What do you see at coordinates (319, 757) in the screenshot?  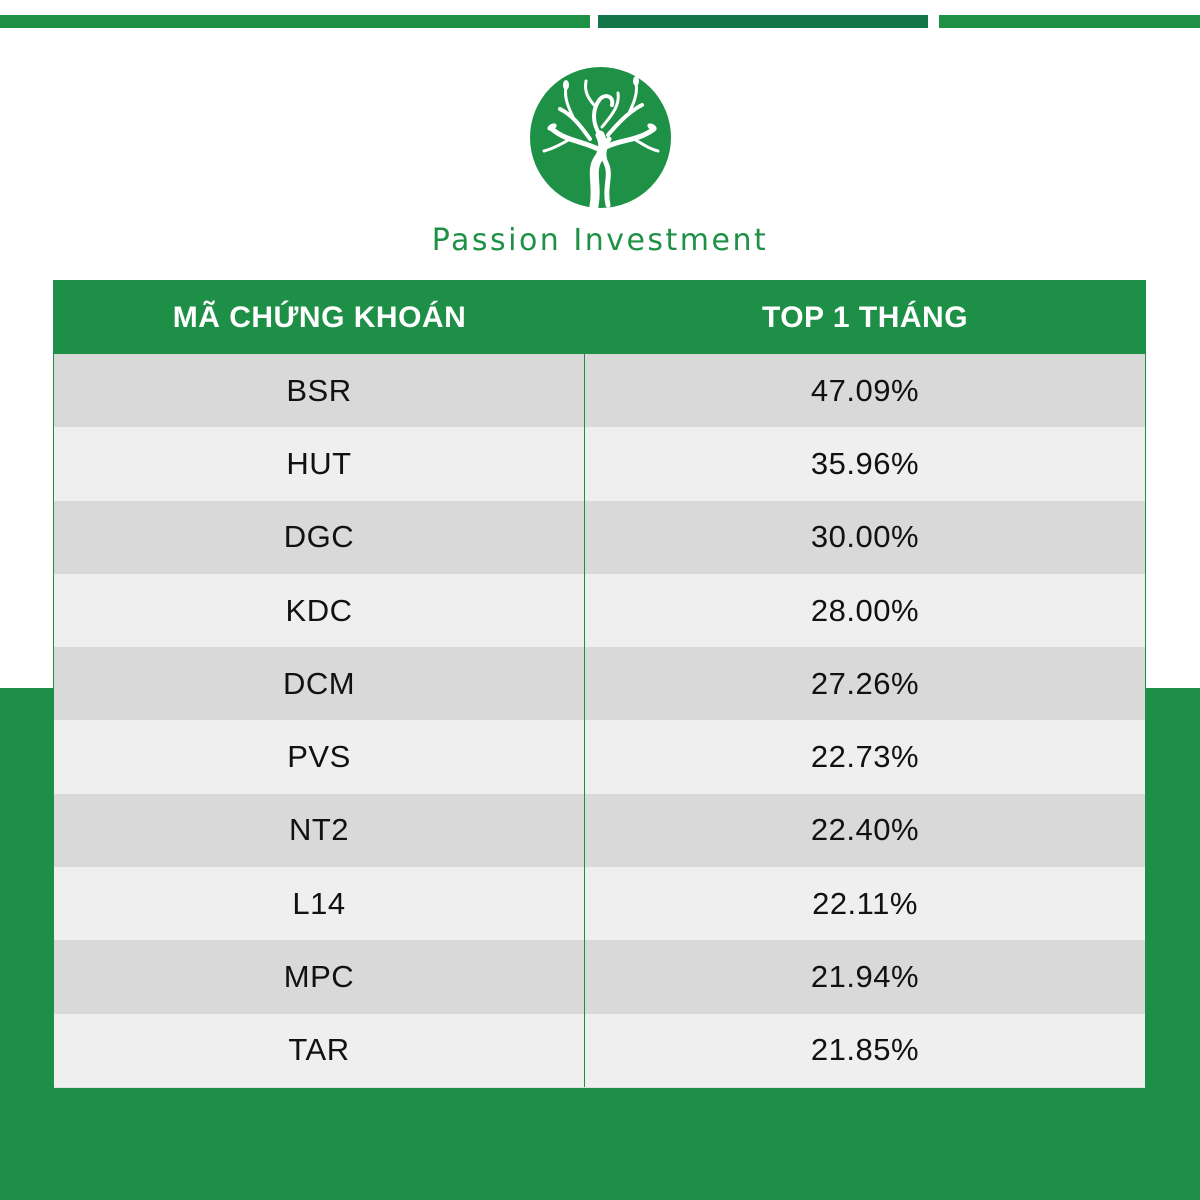 I see `stock-code: PVS` at bounding box center [319, 757].